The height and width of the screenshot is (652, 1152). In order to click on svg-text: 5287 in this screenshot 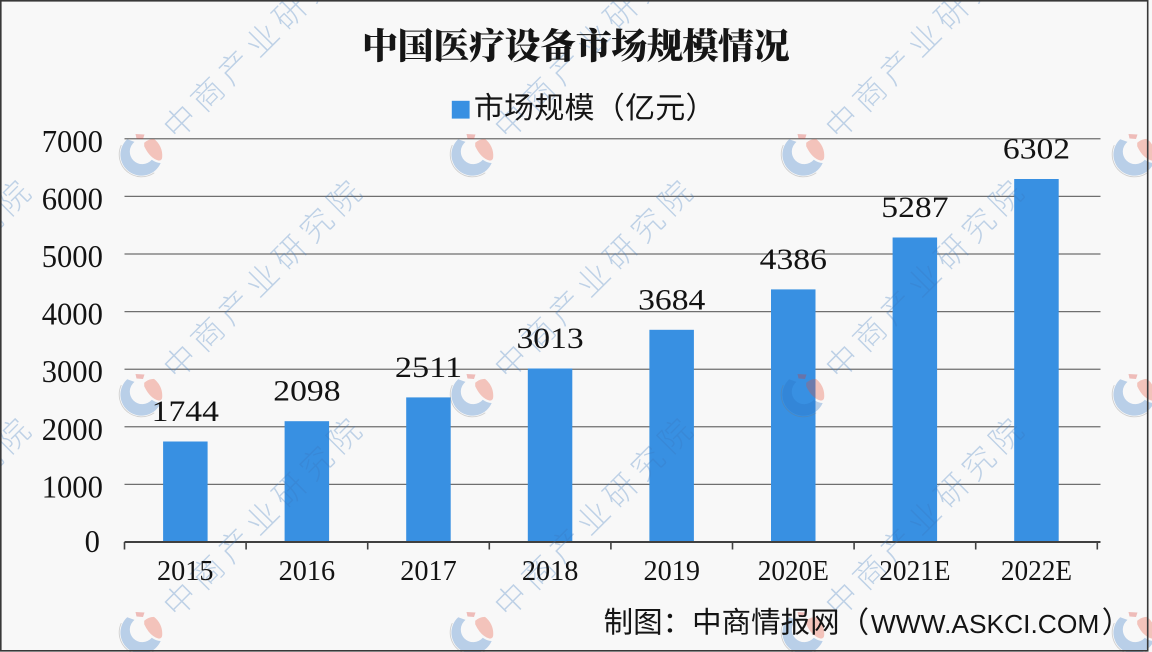, I will do `click(914, 207)`.